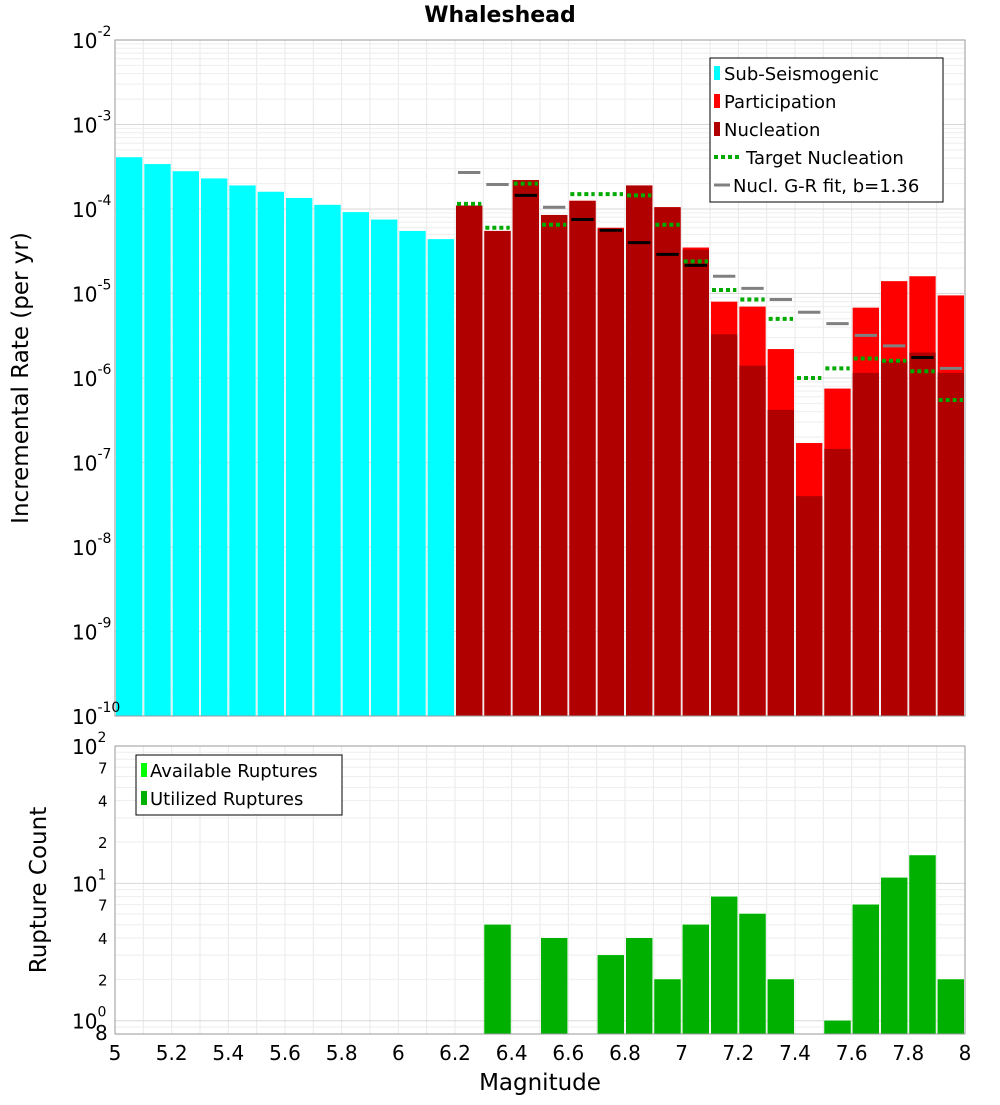  Describe the element at coordinates (91, 292) in the screenshot. I see `y-tick-label: 10⁻⁵` at that location.